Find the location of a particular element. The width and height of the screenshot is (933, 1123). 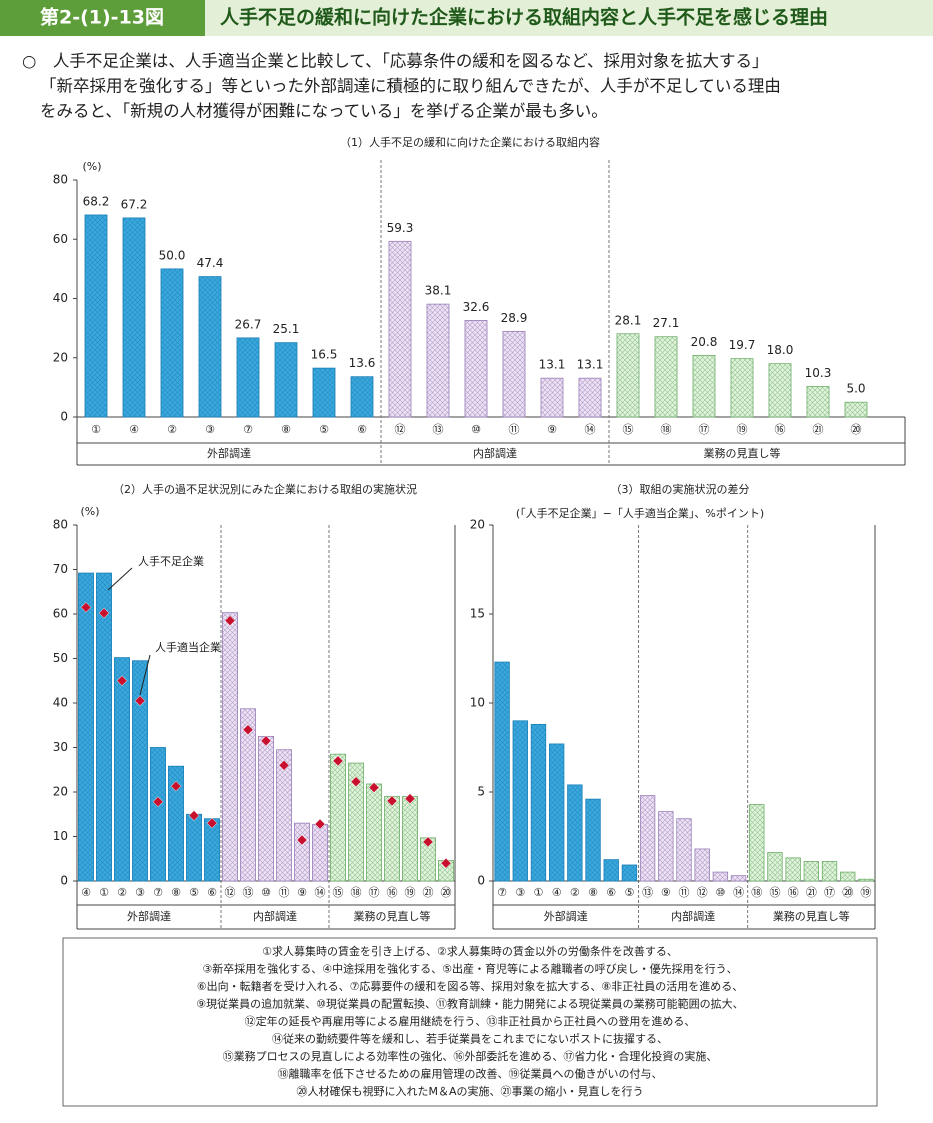

value-label: 5.0 is located at coordinates (855, 389).